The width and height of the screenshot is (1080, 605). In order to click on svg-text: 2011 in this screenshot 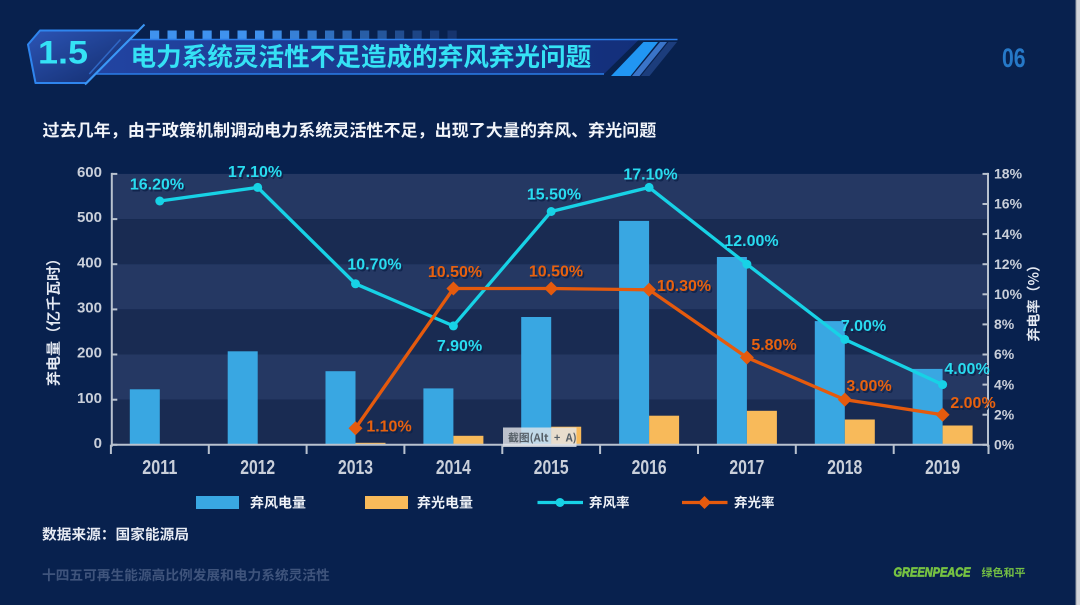, I will do `click(159, 468)`.